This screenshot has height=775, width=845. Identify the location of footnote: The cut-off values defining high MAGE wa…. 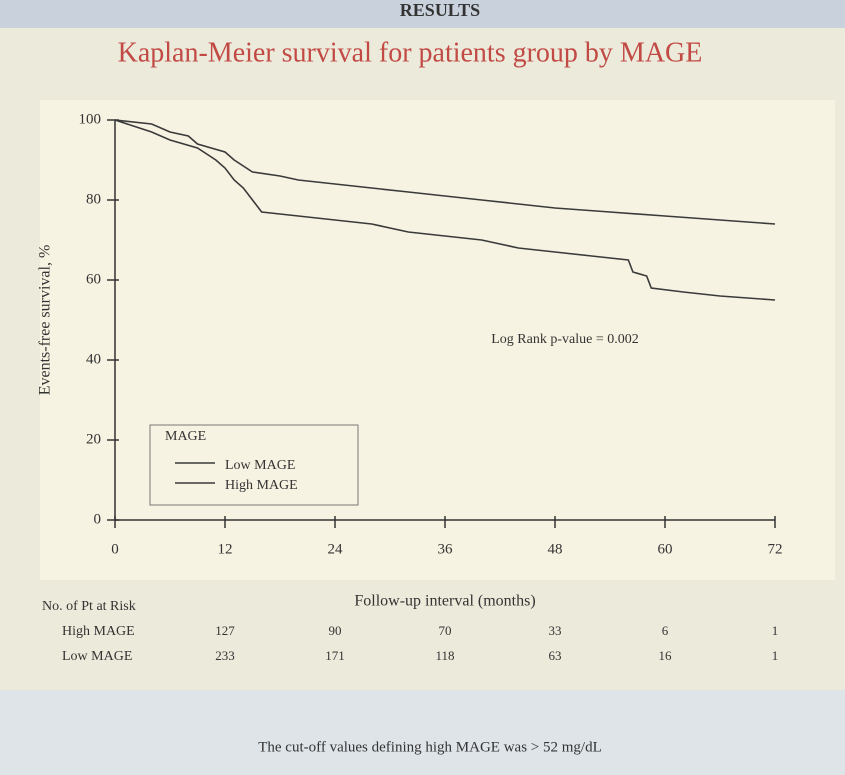
(430, 747).